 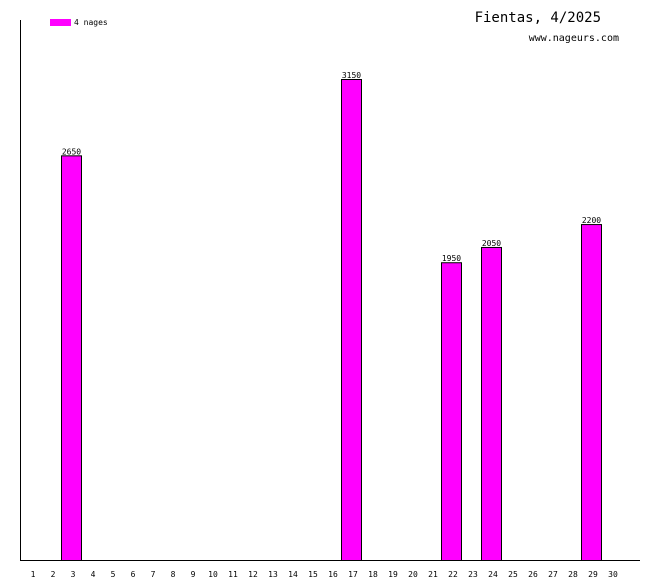 What do you see at coordinates (273, 574) in the screenshot?
I see `x-tick-label: 13` at bounding box center [273, 574].